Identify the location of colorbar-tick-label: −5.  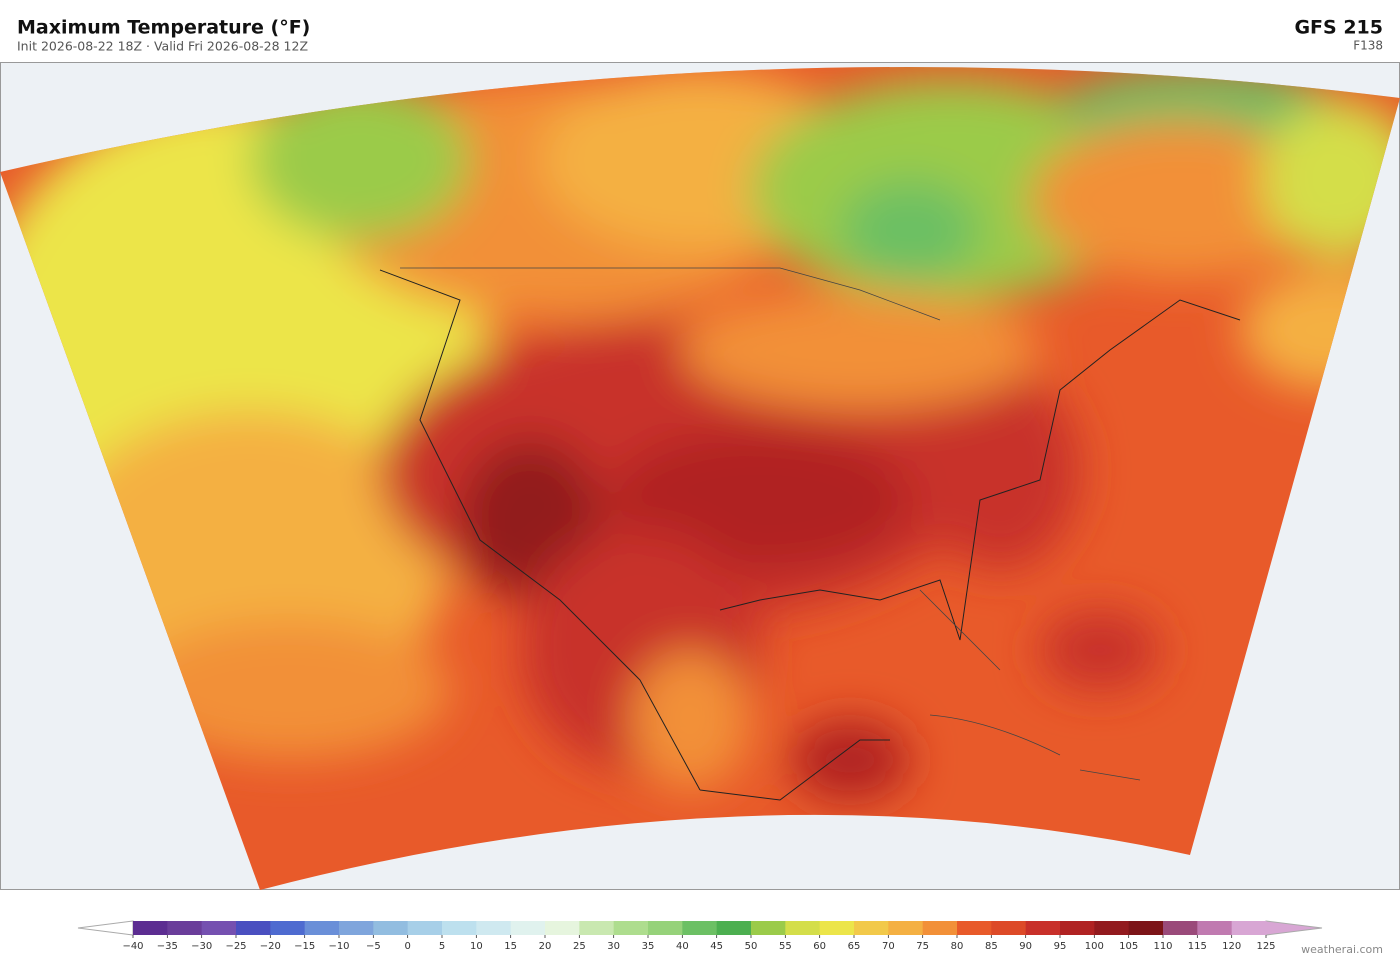
(373, 946).